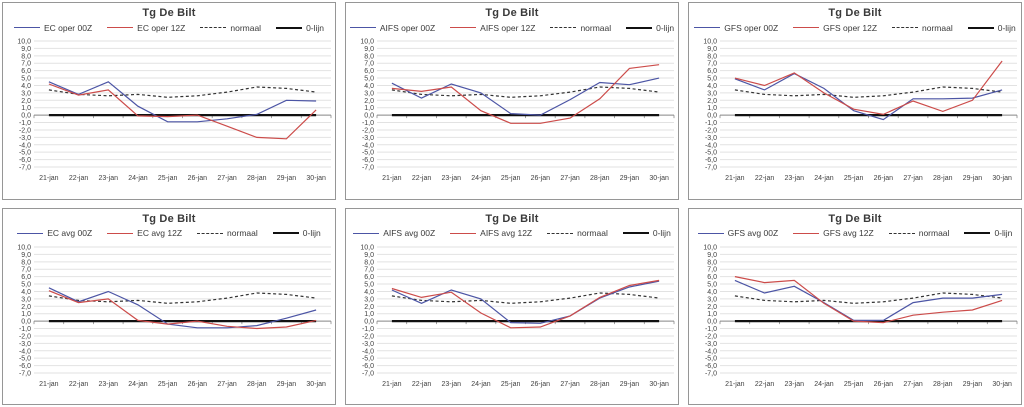  What do you see at coordinates (868, 96) in the screenshot?
I see `series-line-gfs-oper-00z` at bounding box center [868, 96].